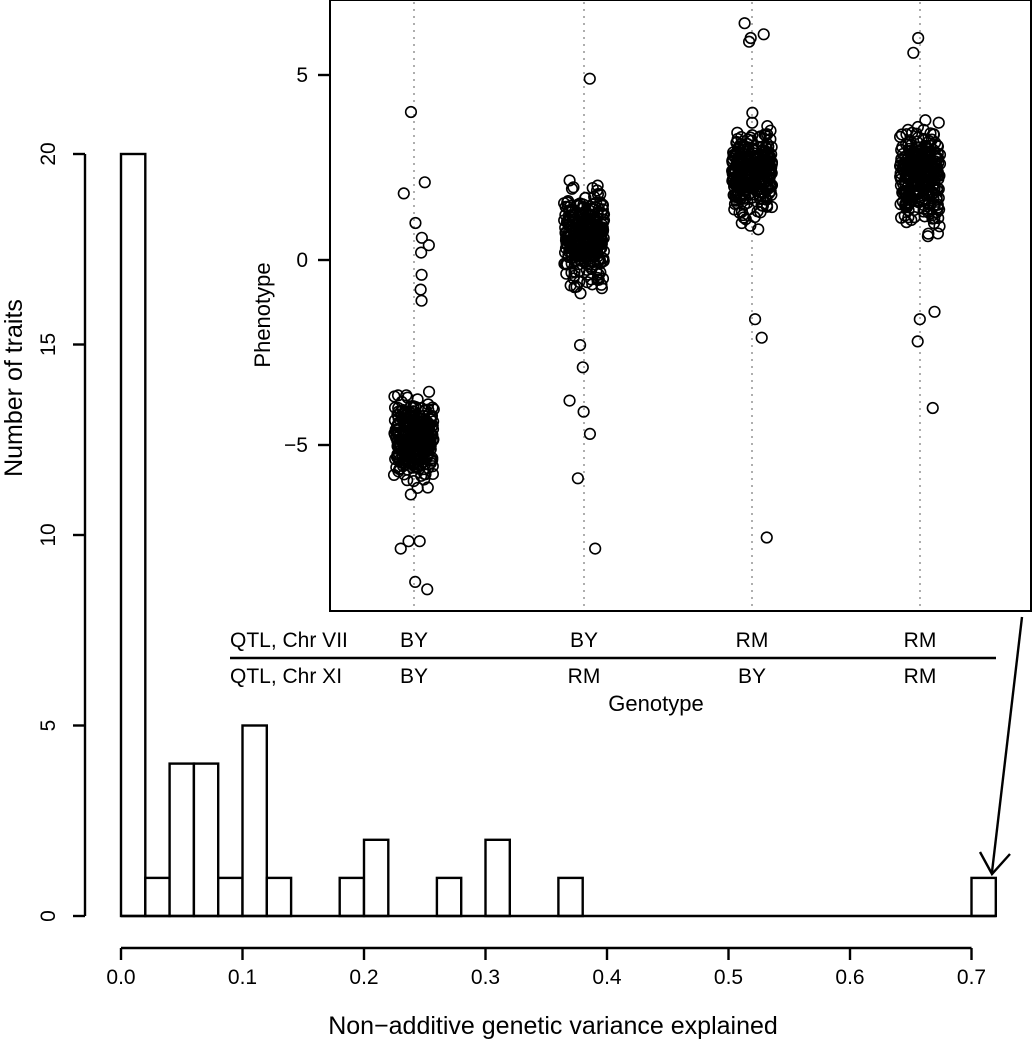 The width and height of the screenshot is (1032, 1050). Describe the element at coordinates (849, 977) in the screenshot. I see `x-tick-label: 0.6` at that location.